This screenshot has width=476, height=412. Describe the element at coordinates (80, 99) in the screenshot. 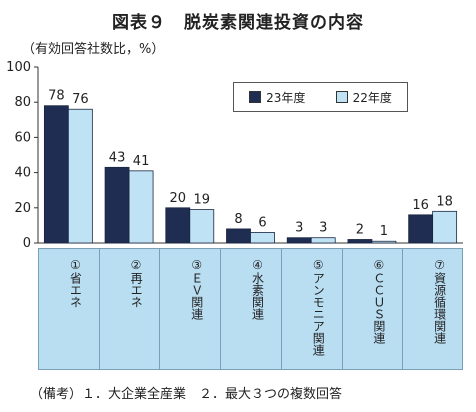

I see `data-label: 76` at that location.